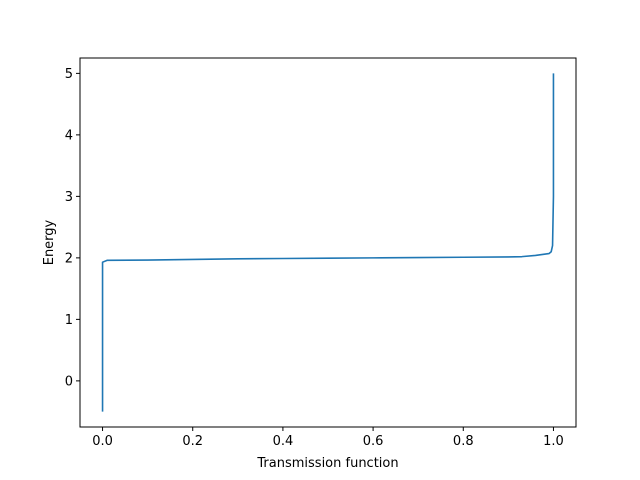  Describe the element at coordinates (69, 197) in the screenshot. I see `y-tick-label: 3` at that location.